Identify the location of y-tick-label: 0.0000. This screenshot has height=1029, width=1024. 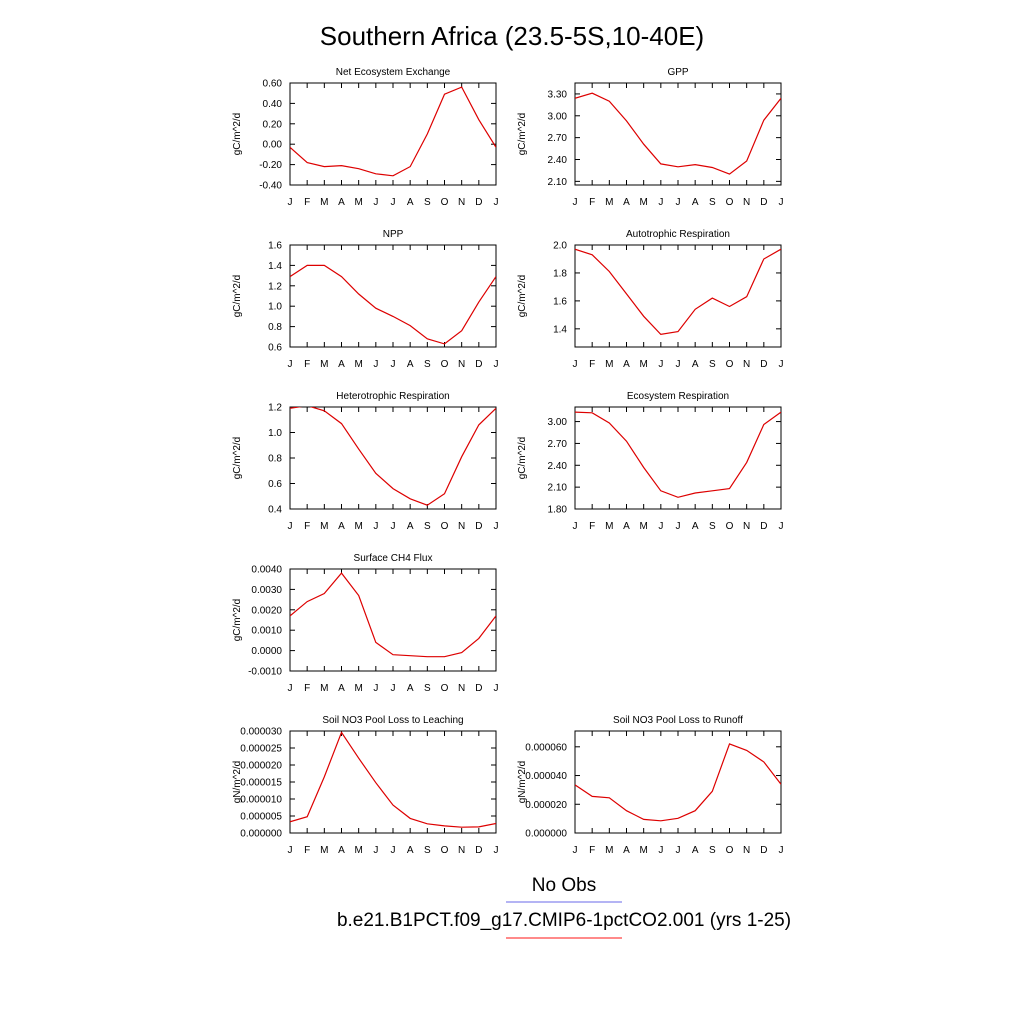
(266, 651).